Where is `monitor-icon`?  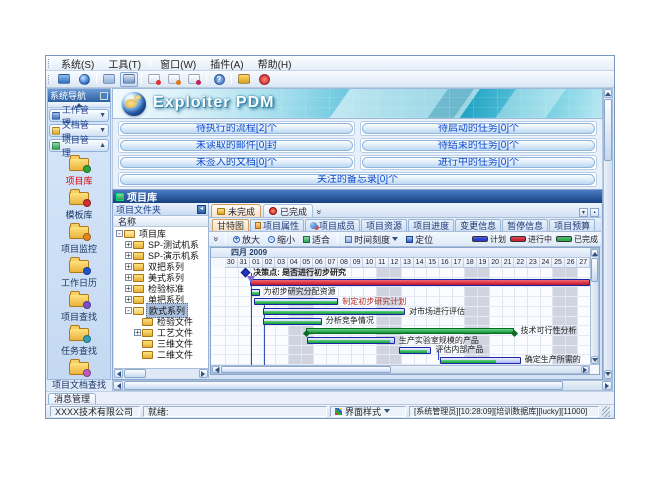 monitor-icon is located at coordinates (64, 79).